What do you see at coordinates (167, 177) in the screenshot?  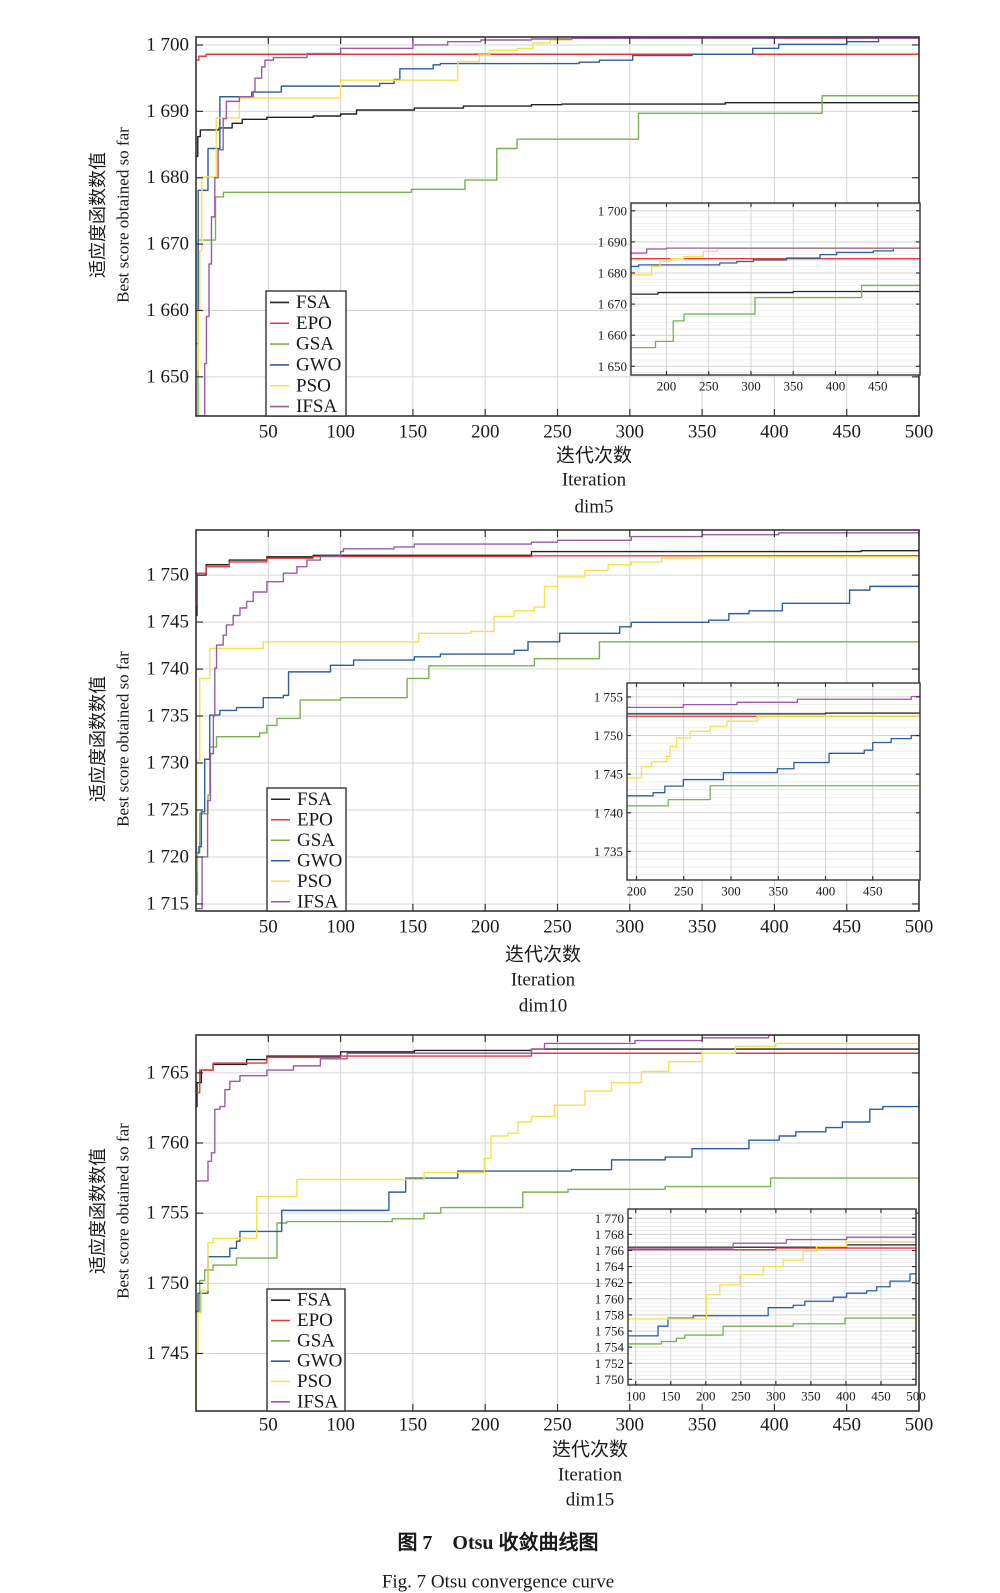 I see `y-tick-label: 1 680` at bounding box center [167, 177].